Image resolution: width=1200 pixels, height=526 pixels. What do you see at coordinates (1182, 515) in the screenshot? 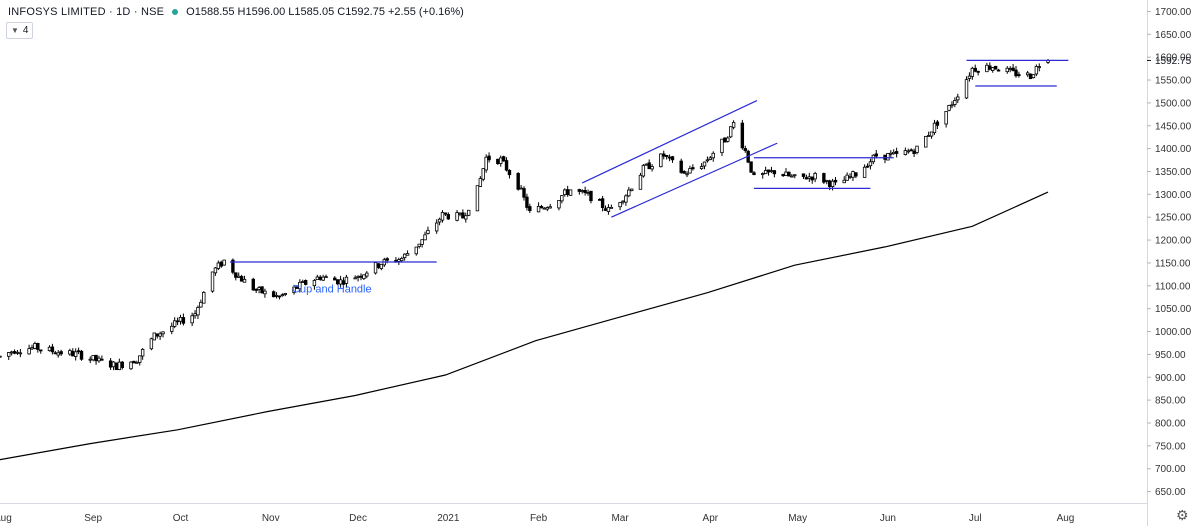
I see `gear-icon: ⚙` at bounding box center [1182, 515].